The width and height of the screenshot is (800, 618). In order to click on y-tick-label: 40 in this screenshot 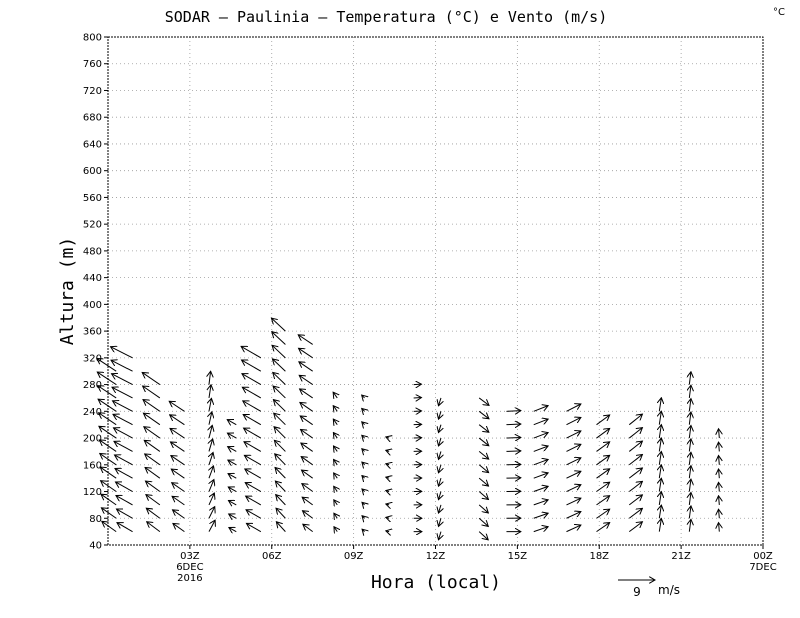, I will do `click(95, 546)`.